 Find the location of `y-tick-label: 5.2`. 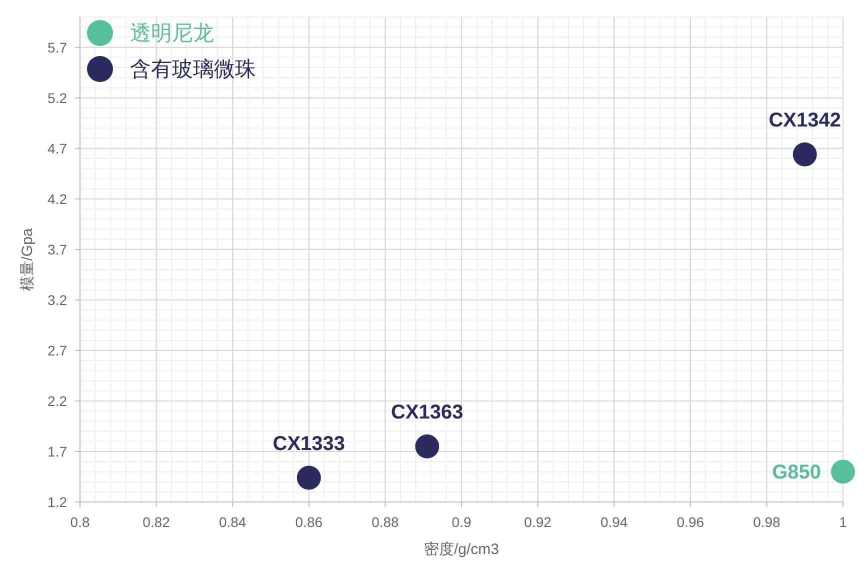

y-tick-label: 5.2 is located at coordinates (58, 98).